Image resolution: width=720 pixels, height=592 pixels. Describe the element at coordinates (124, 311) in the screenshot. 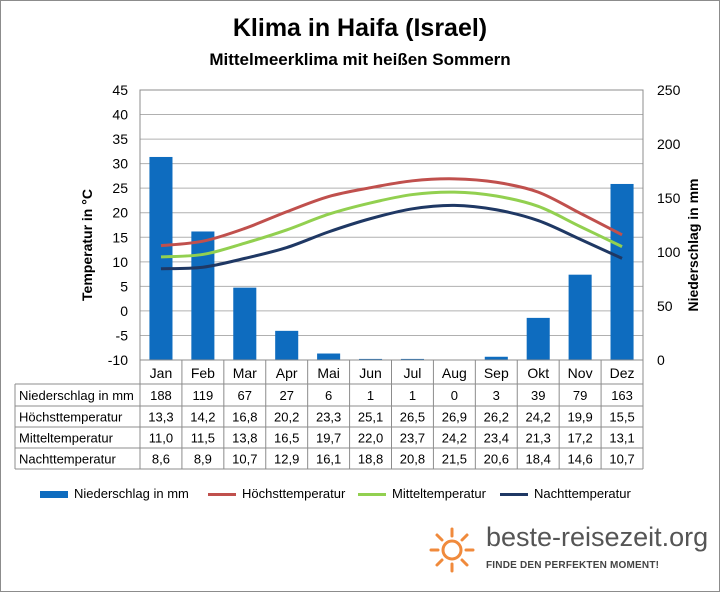

I see `y-left-tick-label: 0` at that location.